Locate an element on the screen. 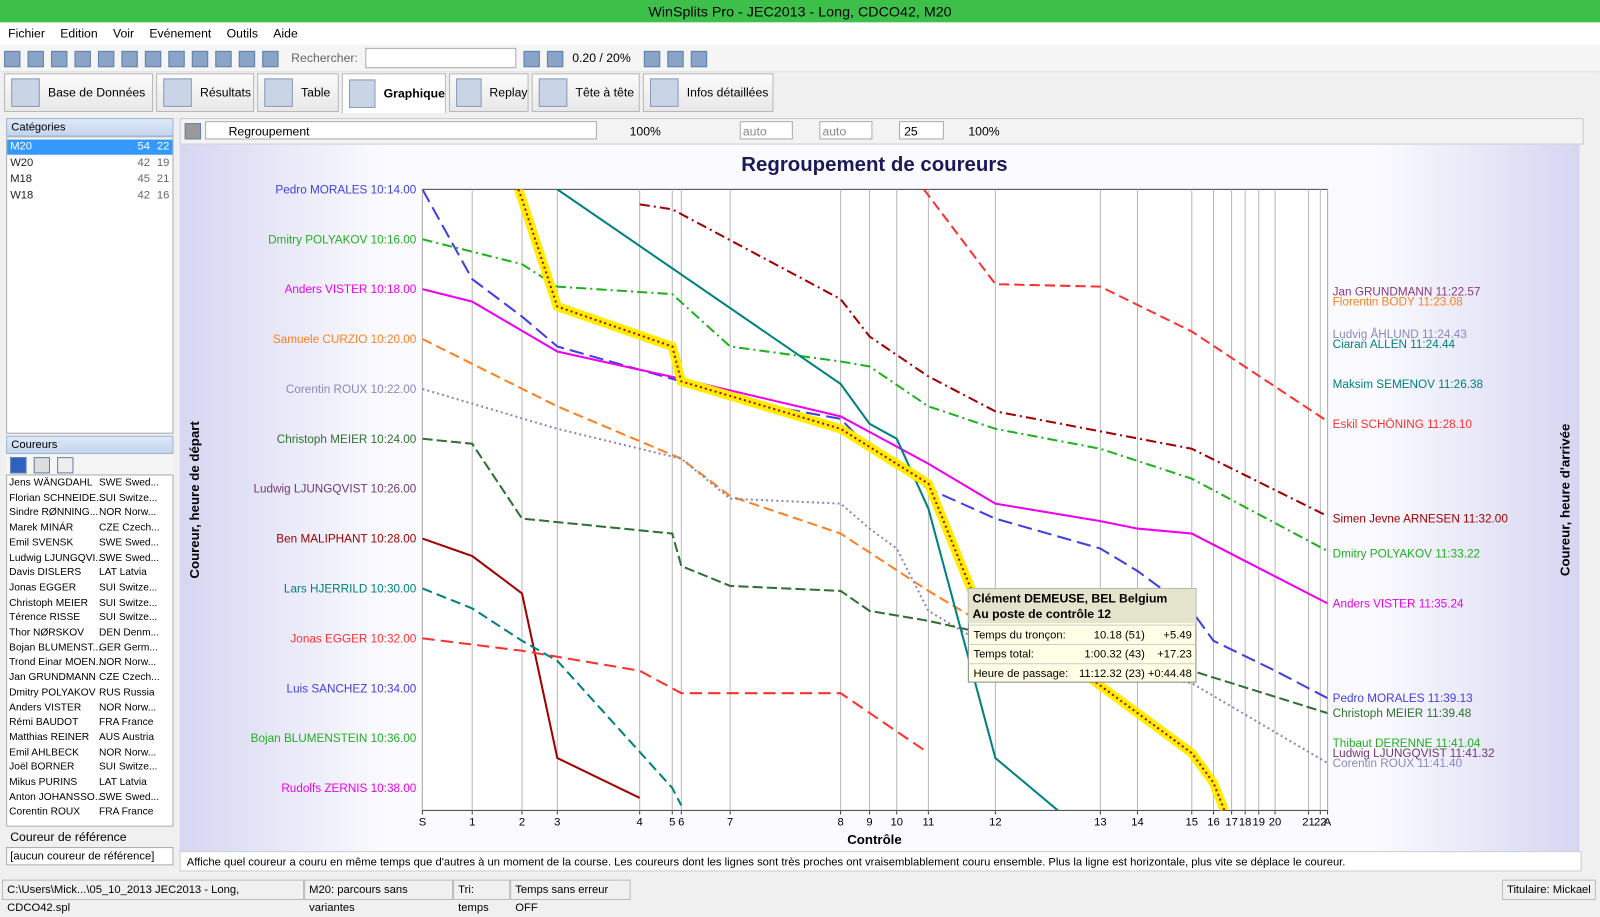  menu-item: Voir is located at coordinates (123, 33).